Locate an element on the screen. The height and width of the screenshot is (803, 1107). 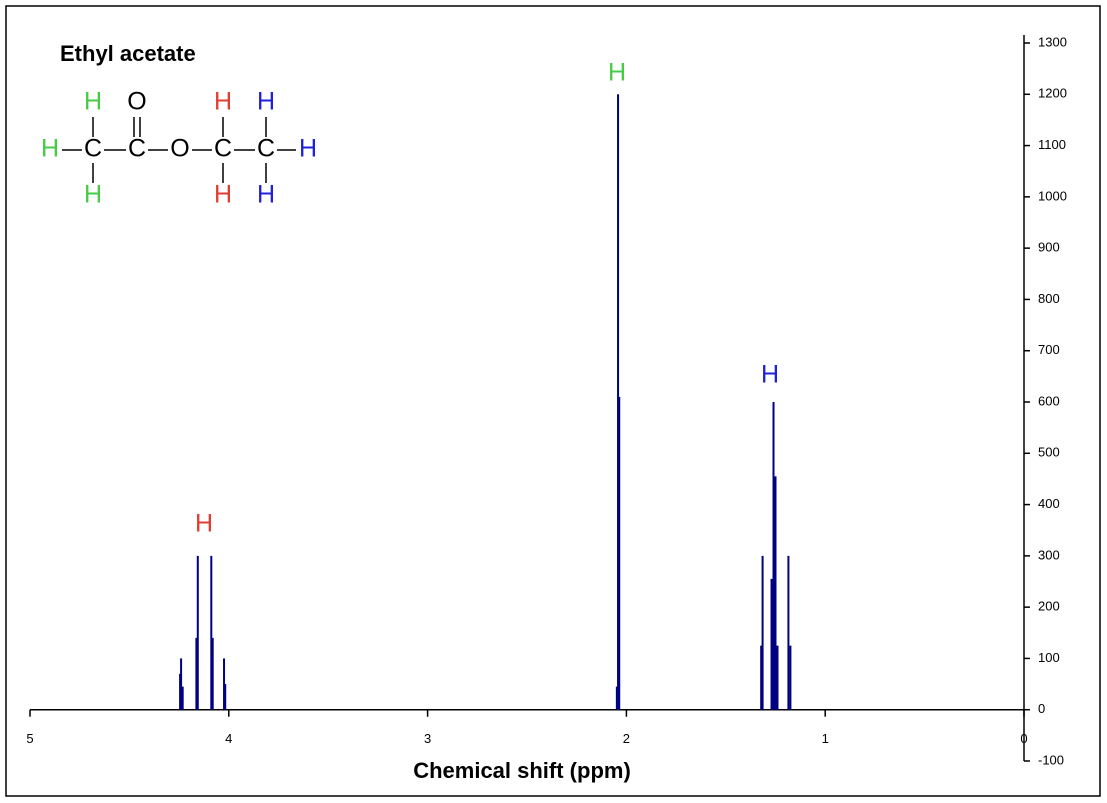
chart-title: Ethyl acetate is located at coordinates (128, 53).